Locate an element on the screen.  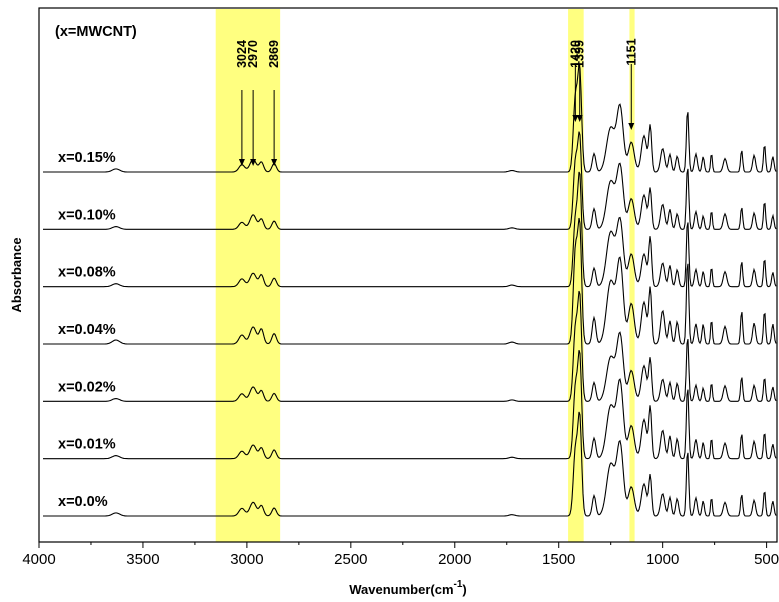
peak-label: 2869 is located at coordinates (274, 54).